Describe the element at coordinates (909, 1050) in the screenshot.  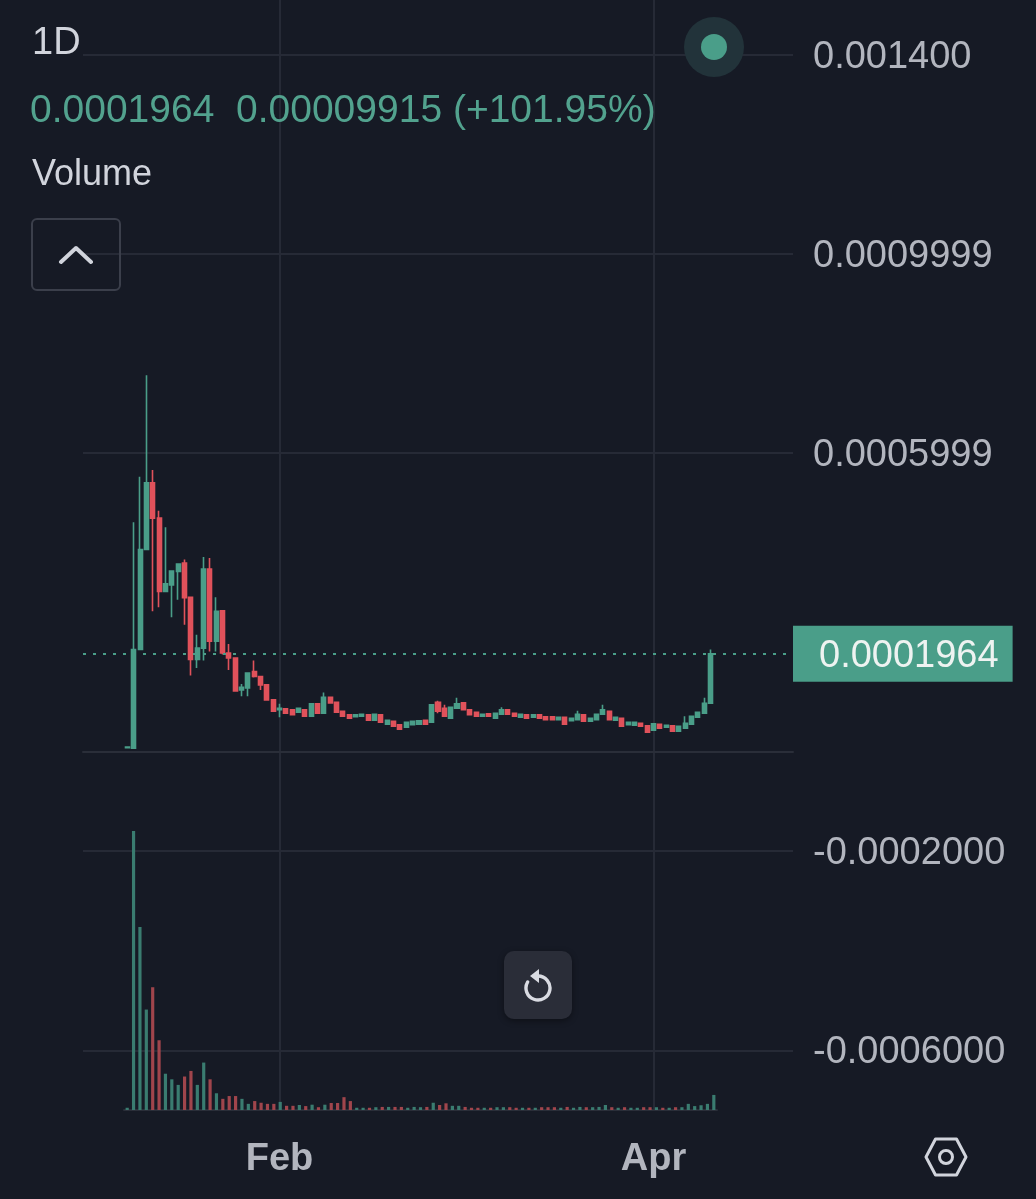
I see `y-tick-label: -0.0006000` at that location.